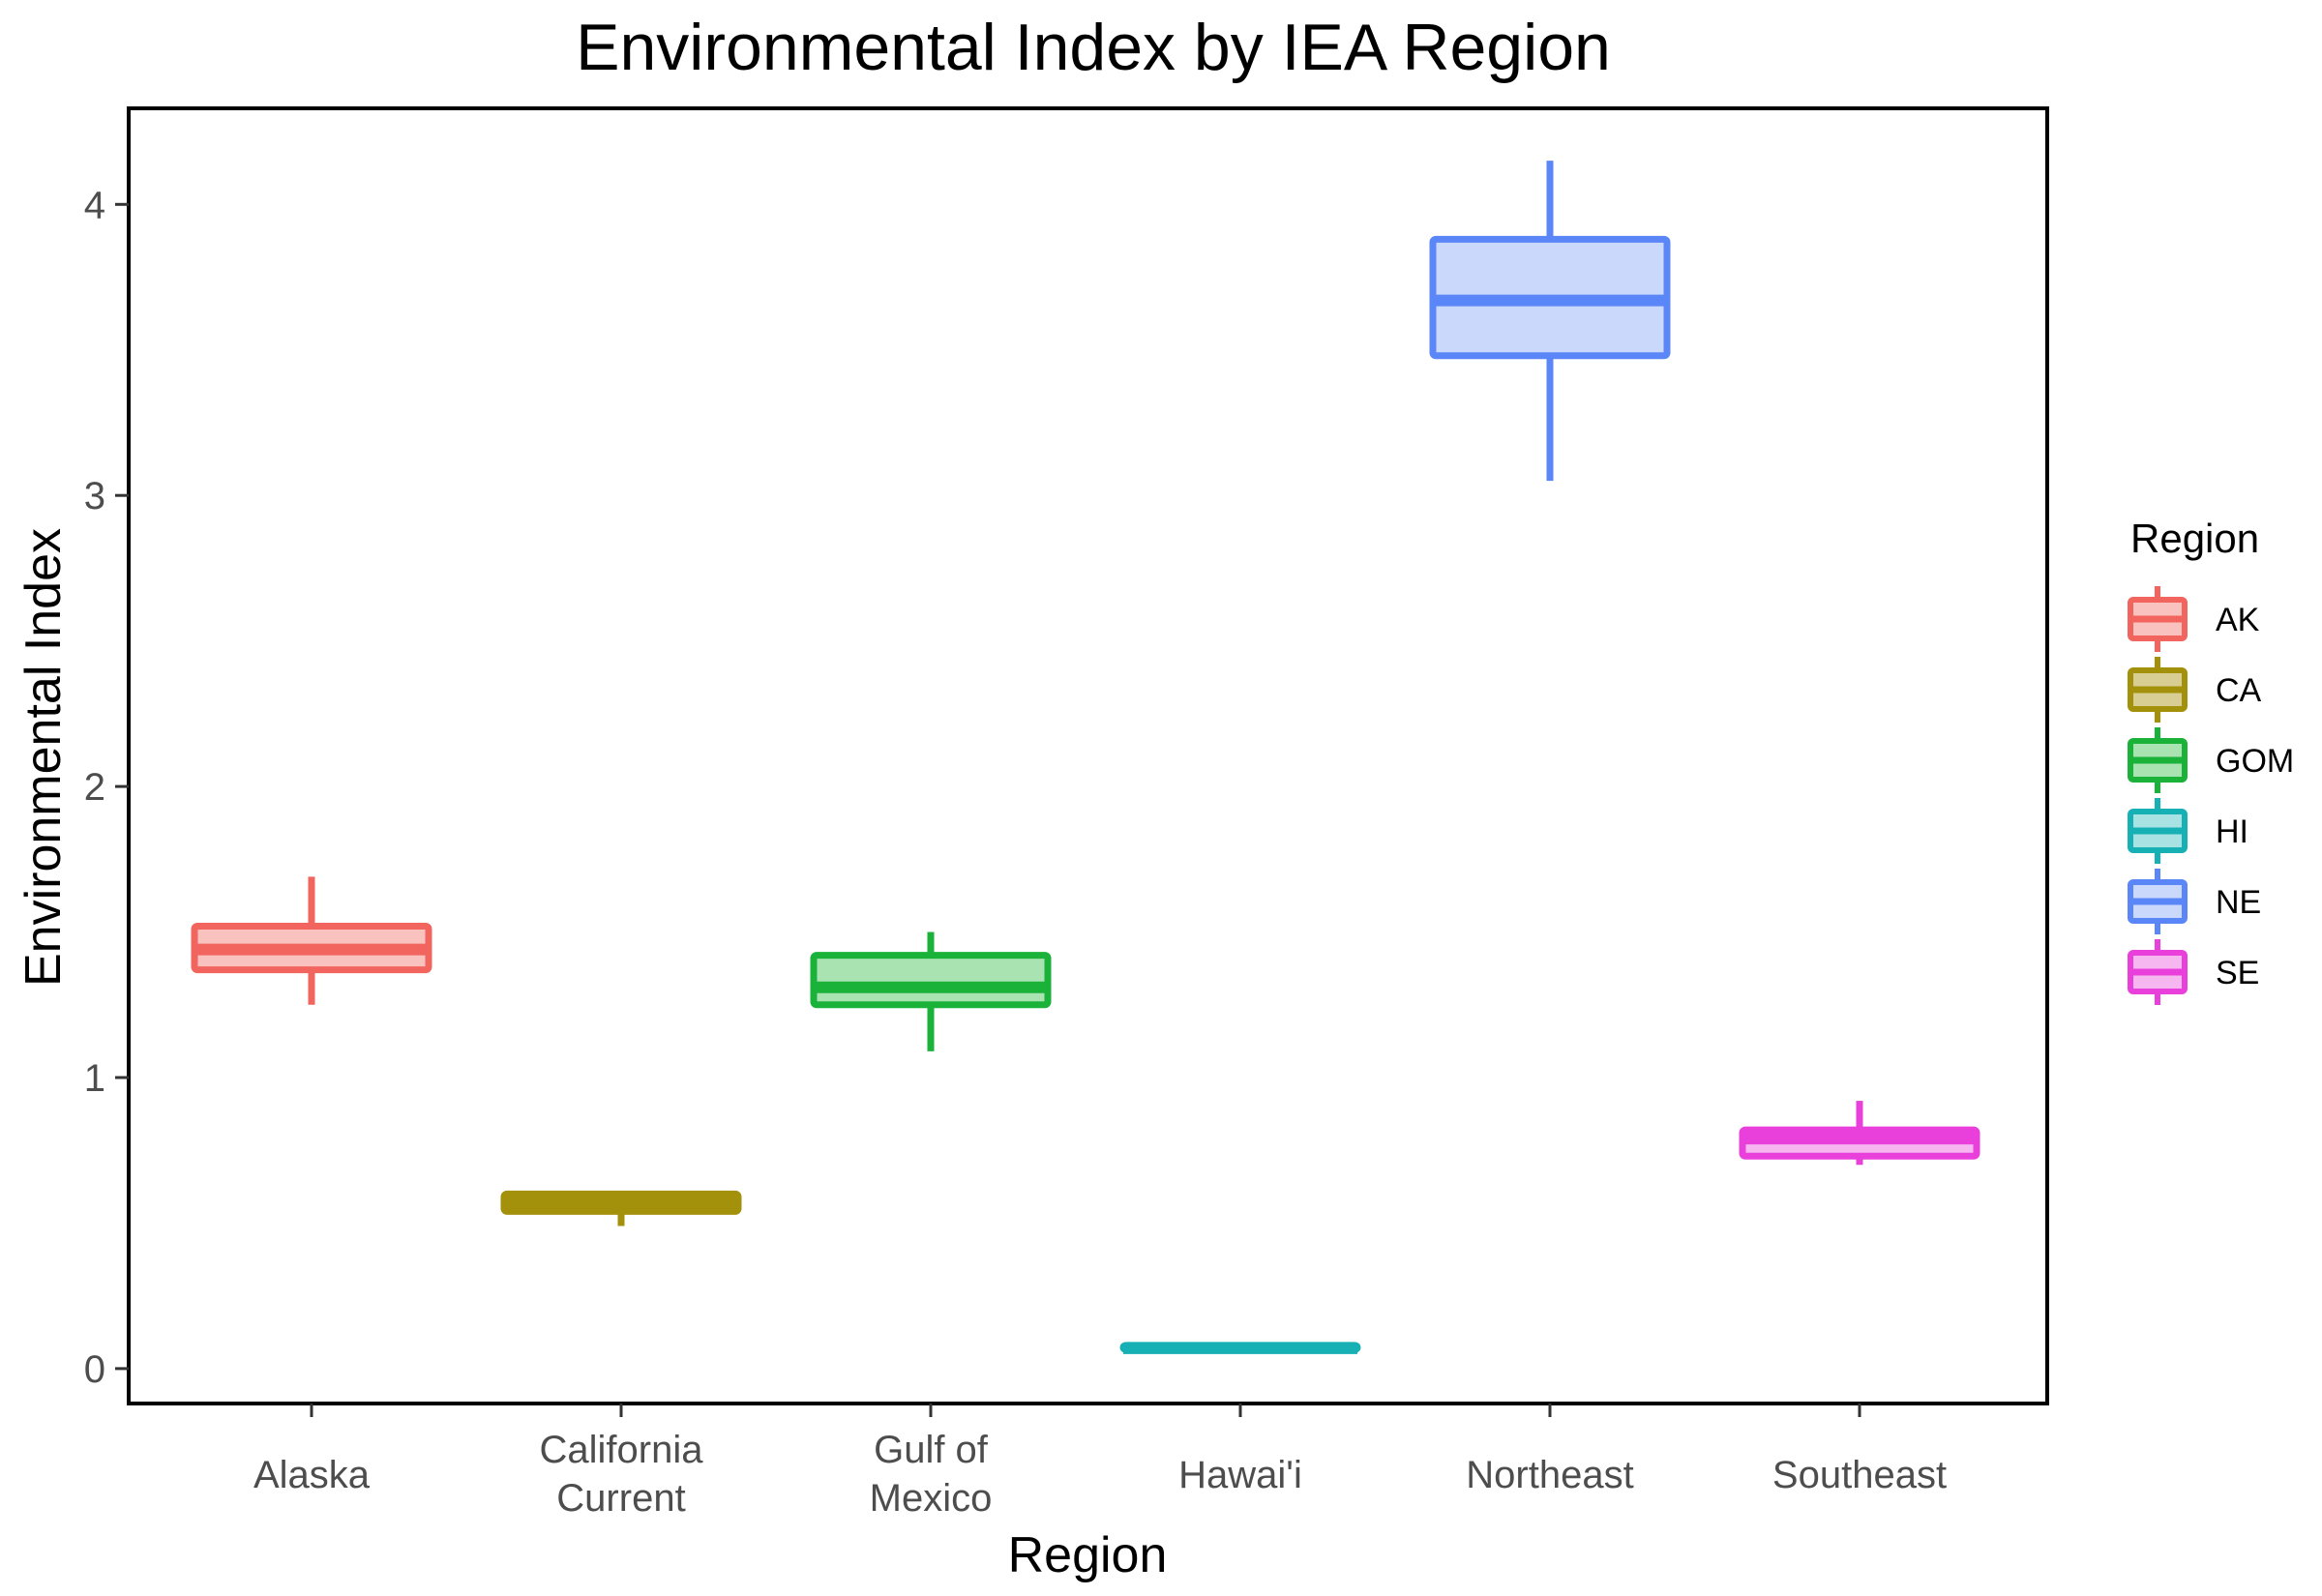 This screenshot has height=1596, width=2322. What do you see at coordinates (2195, 690) in the screenshot?
I see `legend-item-ca: CA` at bounding box center [2195, 690].